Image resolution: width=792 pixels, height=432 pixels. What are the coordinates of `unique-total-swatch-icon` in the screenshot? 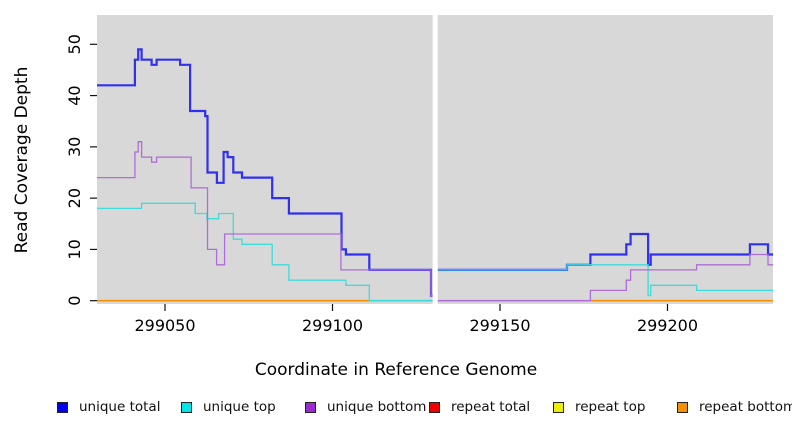 It's located at (62, 407).